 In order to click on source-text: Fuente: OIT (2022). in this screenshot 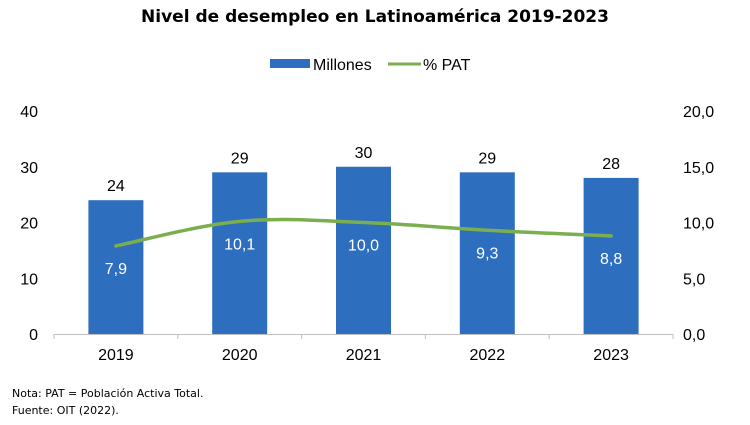, I will do `click(65, 410)`.